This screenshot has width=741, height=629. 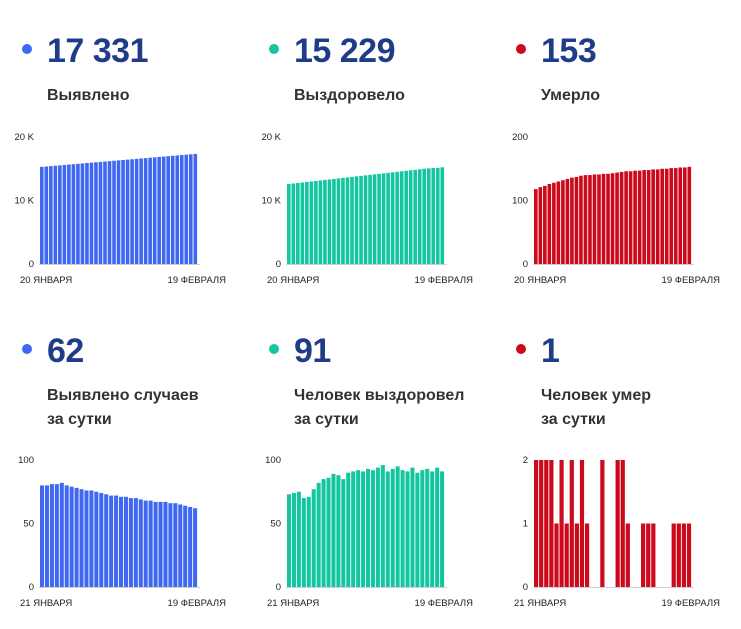 I want to click on y-tick-label: 2, so click(x=525, y=460).